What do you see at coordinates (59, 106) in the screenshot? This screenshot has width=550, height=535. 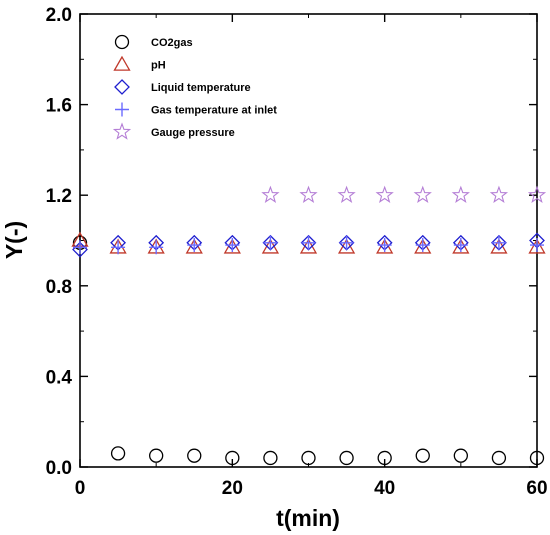 I see `y-tick-label: 1.6` at bounding box center [59, 106].